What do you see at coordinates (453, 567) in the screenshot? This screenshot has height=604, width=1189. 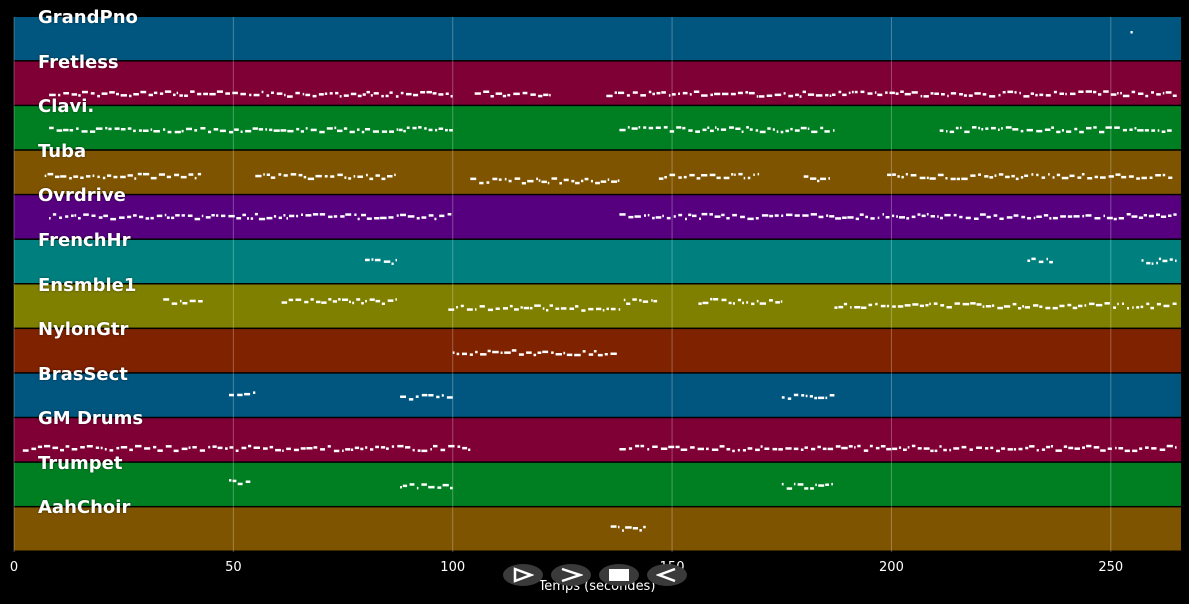 I see `x-tick-label: 100` at bounding box center [453, 567].